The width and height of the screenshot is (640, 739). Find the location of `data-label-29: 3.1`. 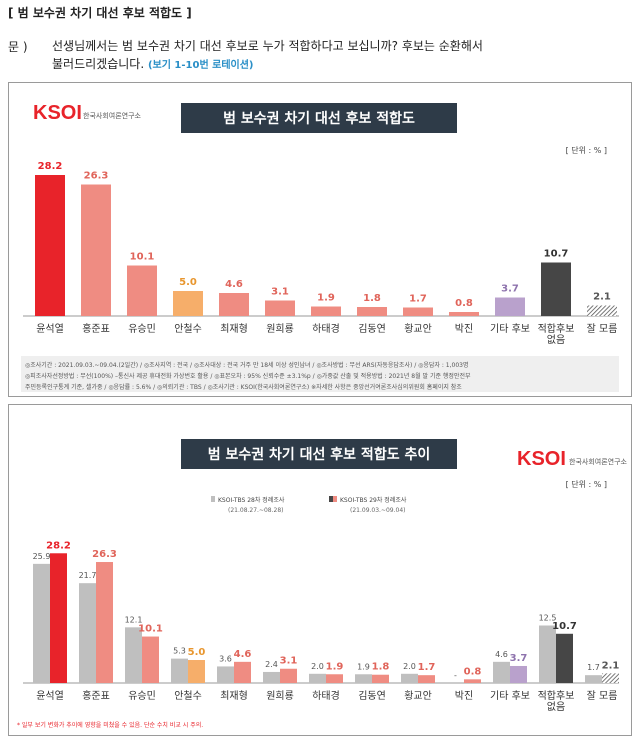

data-label-29: 3.1 is located at coordinates (289, 661).